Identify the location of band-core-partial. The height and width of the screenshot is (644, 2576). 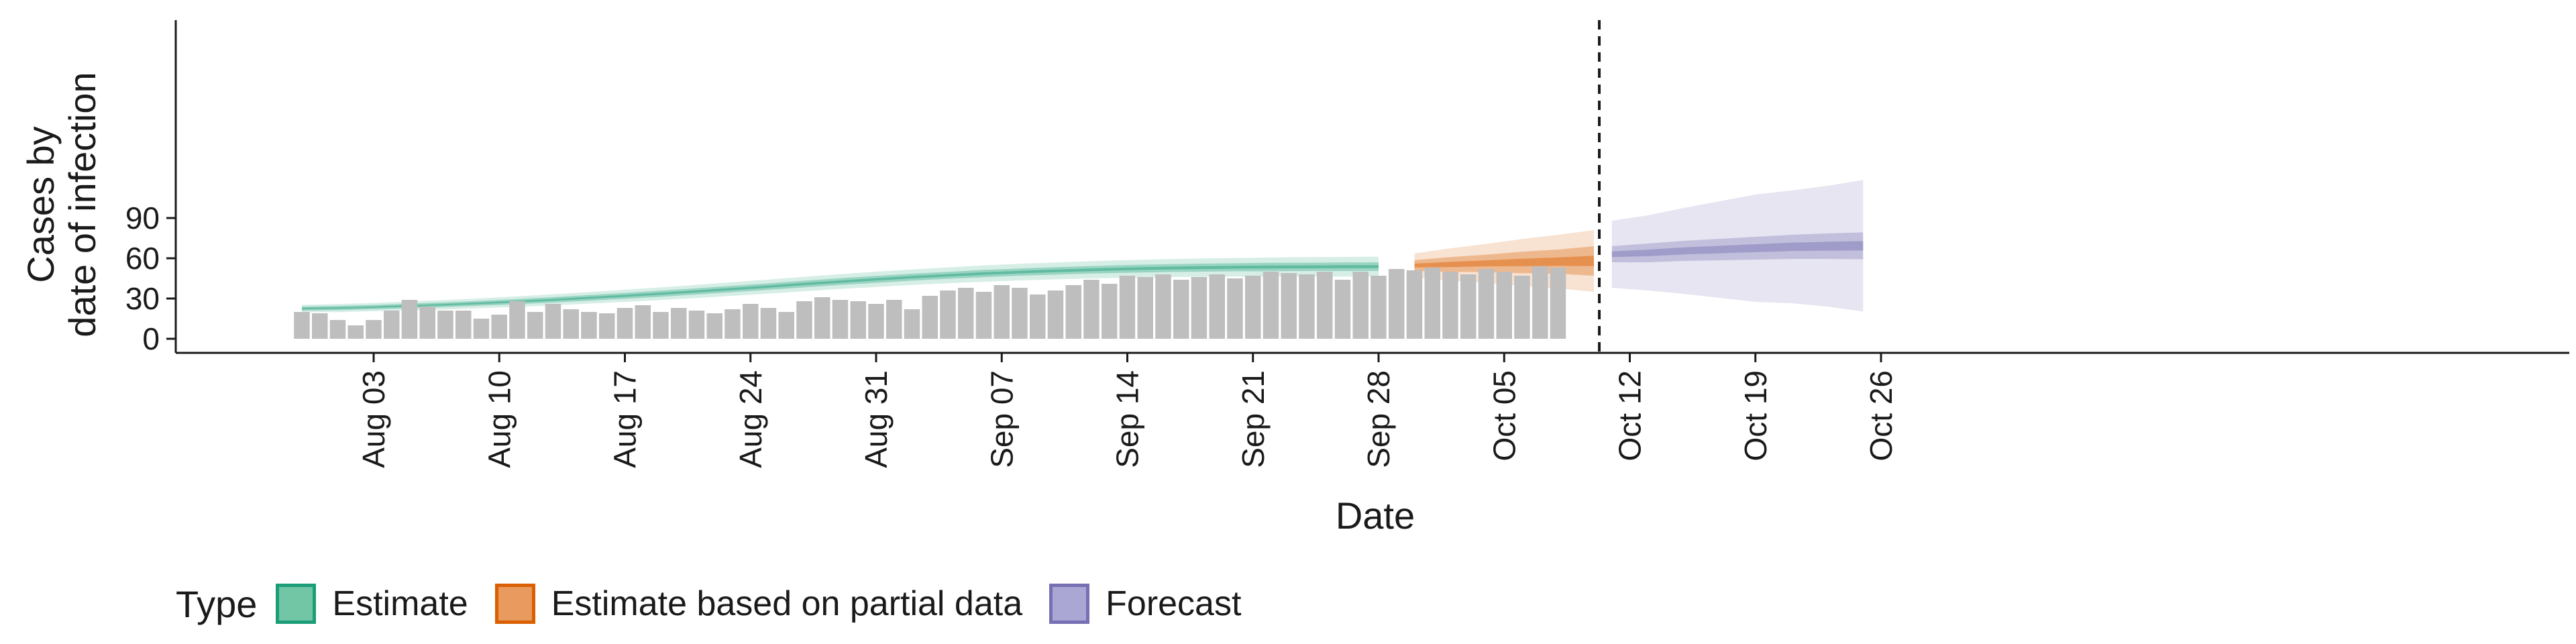
(1504, 262).